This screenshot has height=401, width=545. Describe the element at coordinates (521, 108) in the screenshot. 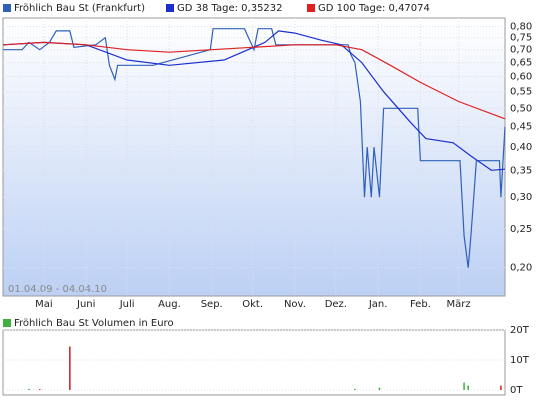

I see `y-tick-label: 0,50` at that location.